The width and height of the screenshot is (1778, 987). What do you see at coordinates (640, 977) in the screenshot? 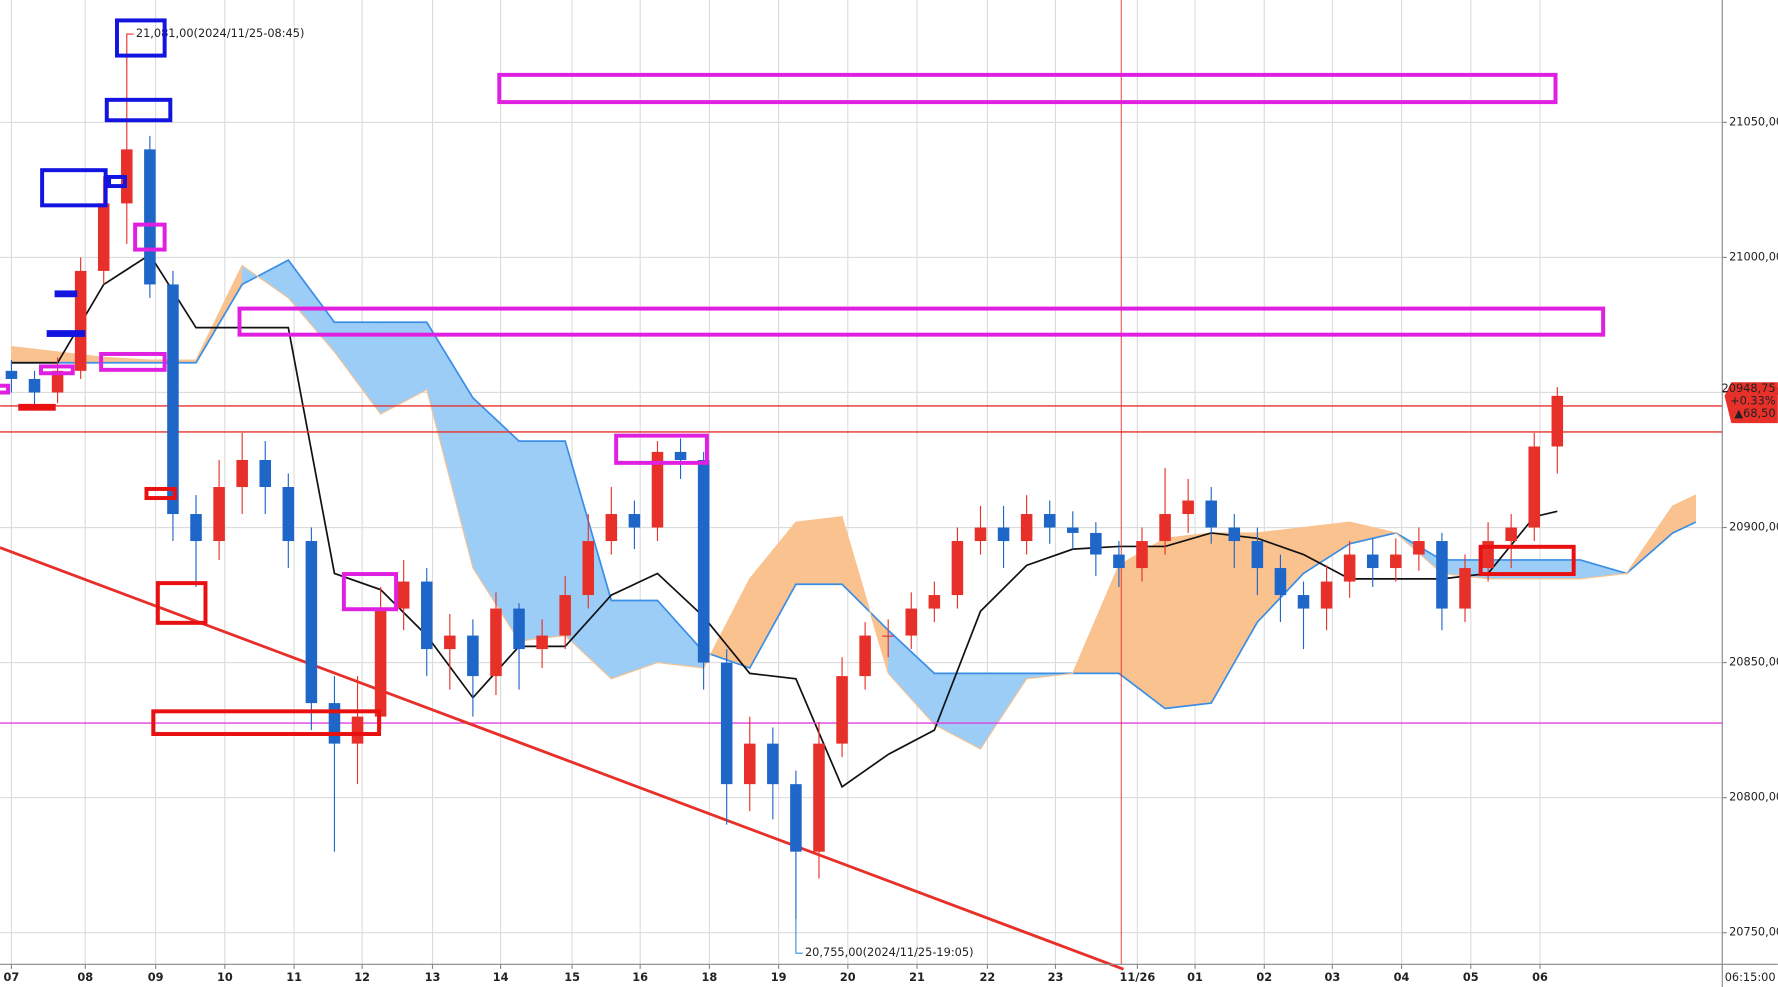
I see `x-tick-label: 16` at bounding box center [640, 977].